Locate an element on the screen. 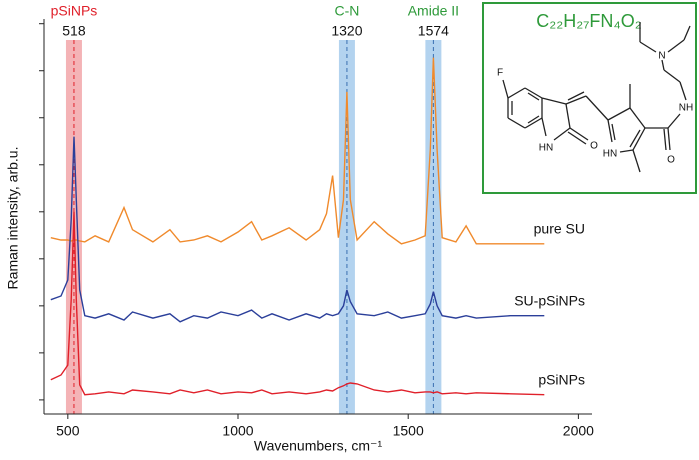 This screenshot has height=460, width=699. x-tick-label: 500 is located at coordinates (68, 431).